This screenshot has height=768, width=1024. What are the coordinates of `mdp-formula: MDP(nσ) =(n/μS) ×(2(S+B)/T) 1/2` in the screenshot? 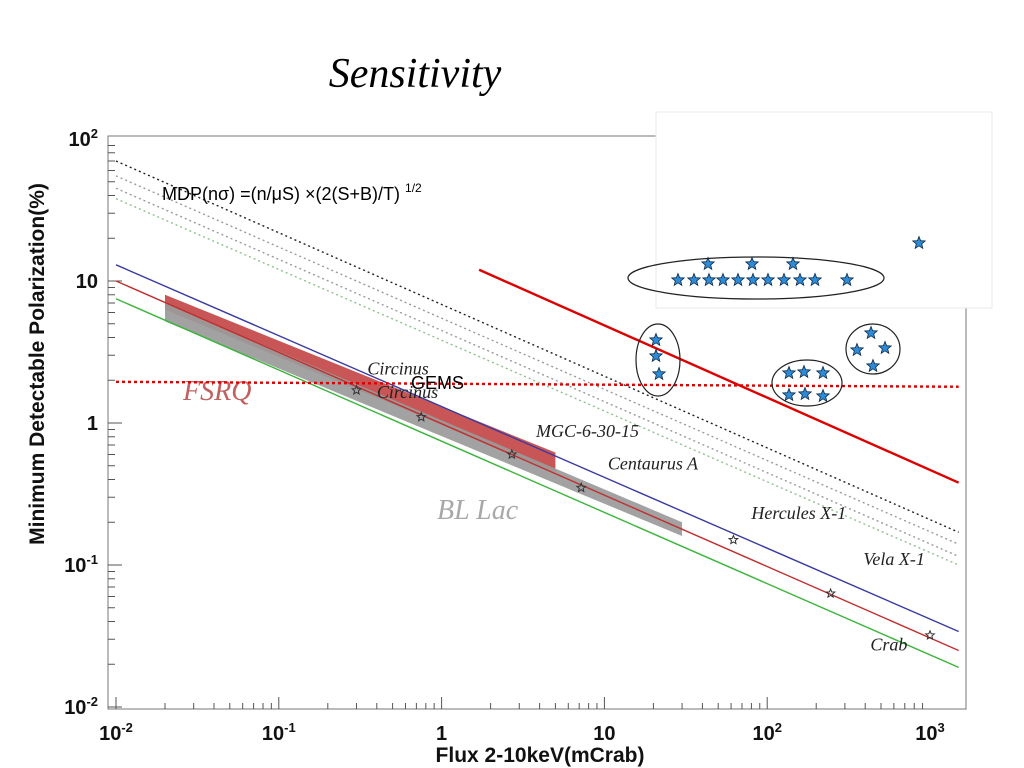 It's located at (292, 192).